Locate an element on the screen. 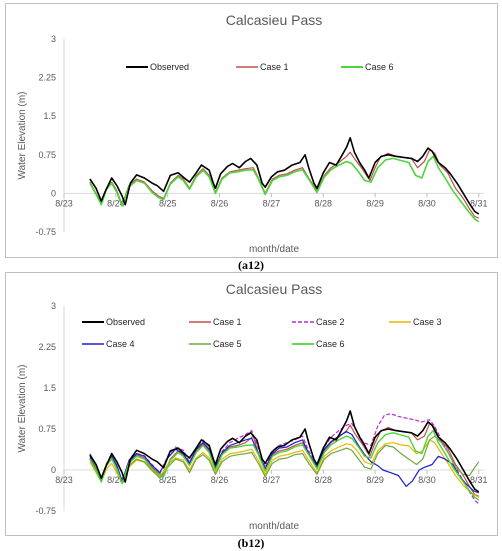 The height and width of the screenshot is (551, 502). caption-b12: (b12) is located at coordinates (251, 543).